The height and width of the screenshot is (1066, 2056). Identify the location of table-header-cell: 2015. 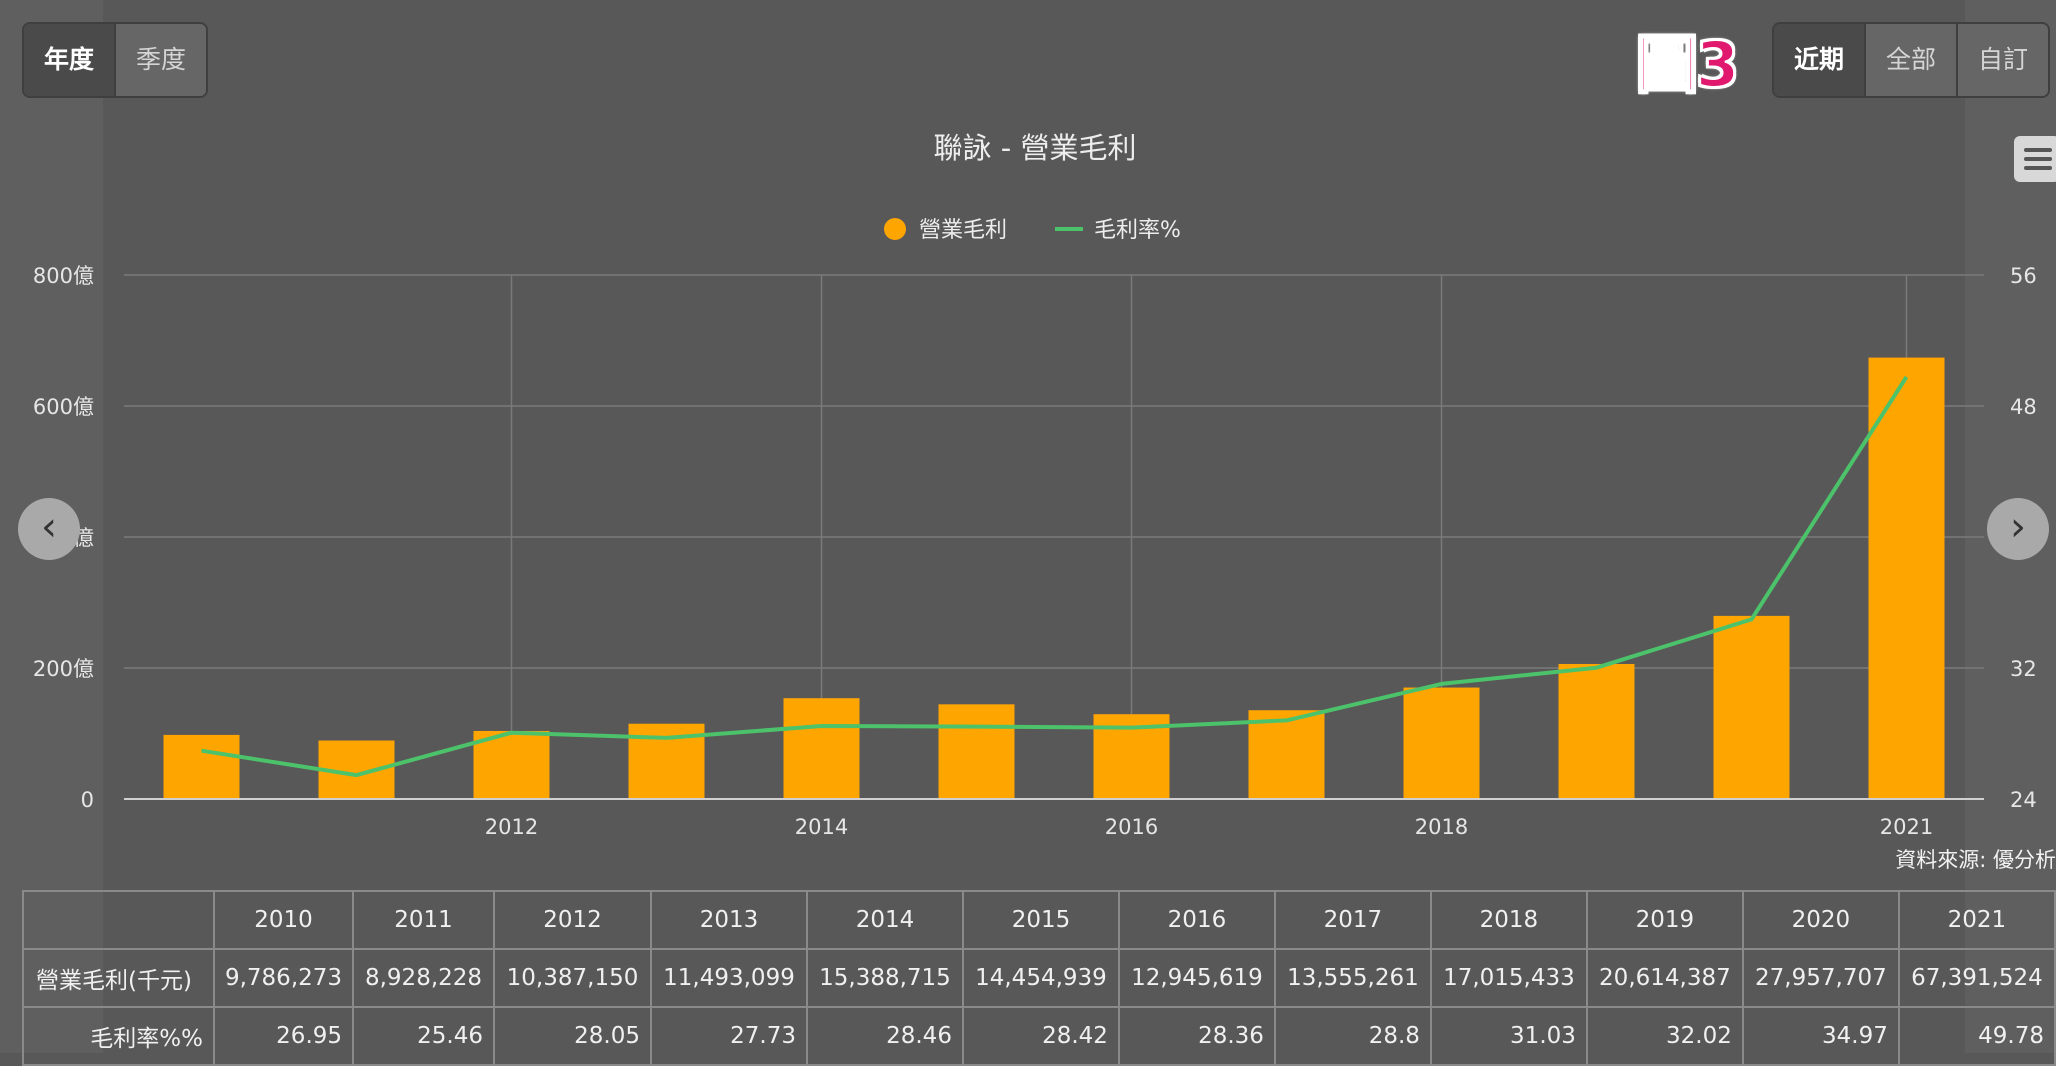
(1040, 920).